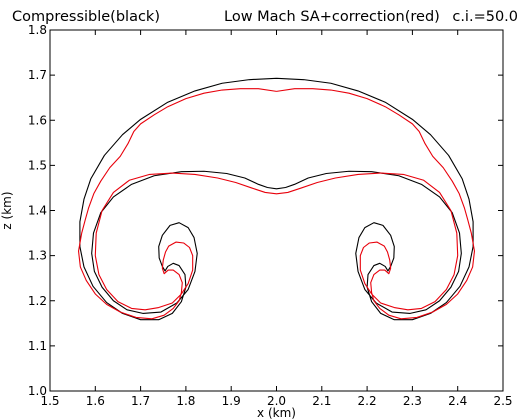  Describe the element at coordinates (185, 401) in the screenshot. I see `x-tick-label: 1.8` at that location.